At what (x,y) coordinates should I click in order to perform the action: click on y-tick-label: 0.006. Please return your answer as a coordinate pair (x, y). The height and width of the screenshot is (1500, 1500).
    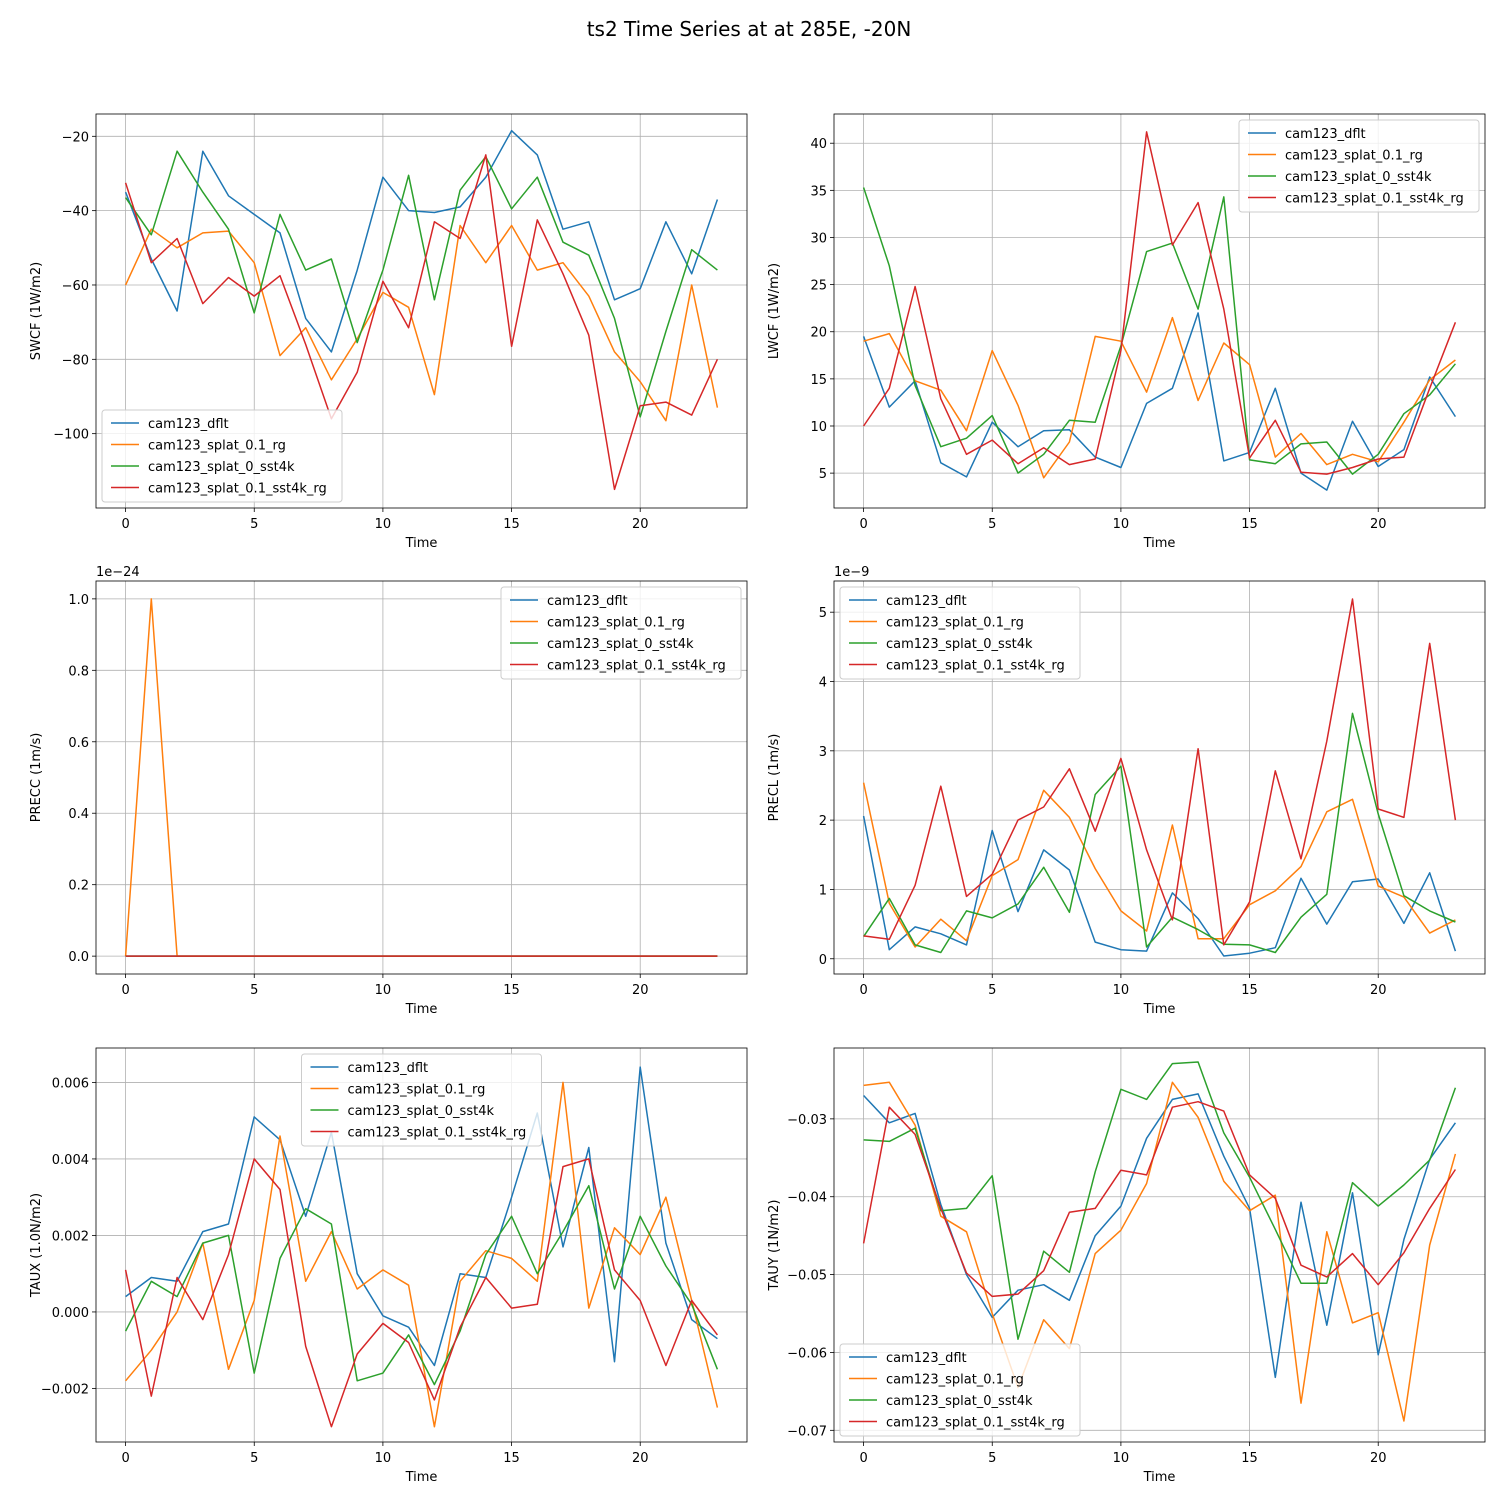
    Looking at the image, I should click on (70, 1083).